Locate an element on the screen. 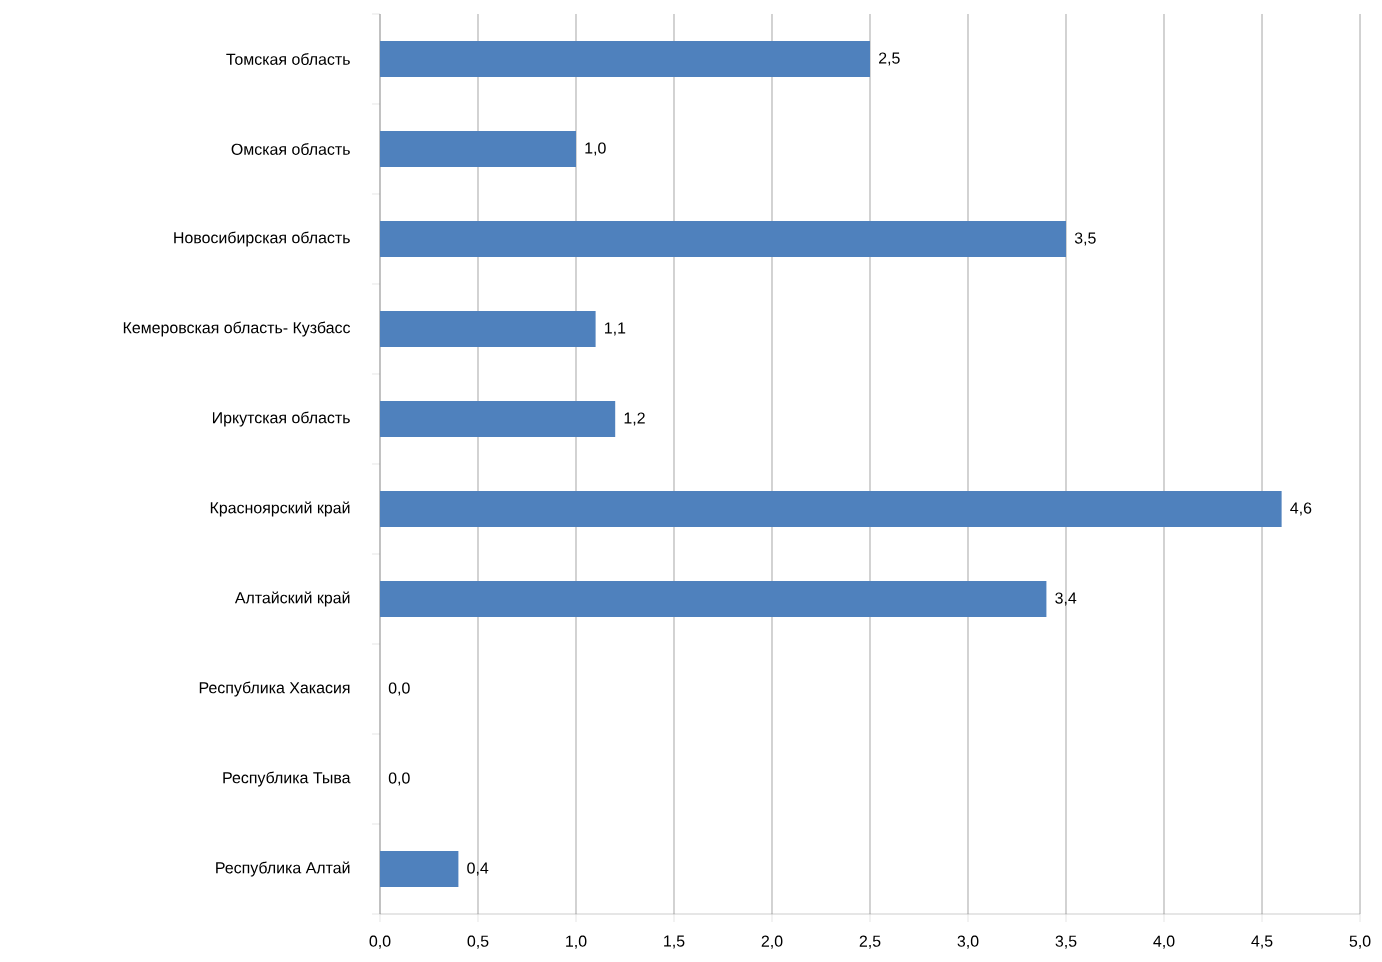 The width and height of the screenshot is (1382, 962). x-tick-label: 0,5 is located at coordinates (478, 942).